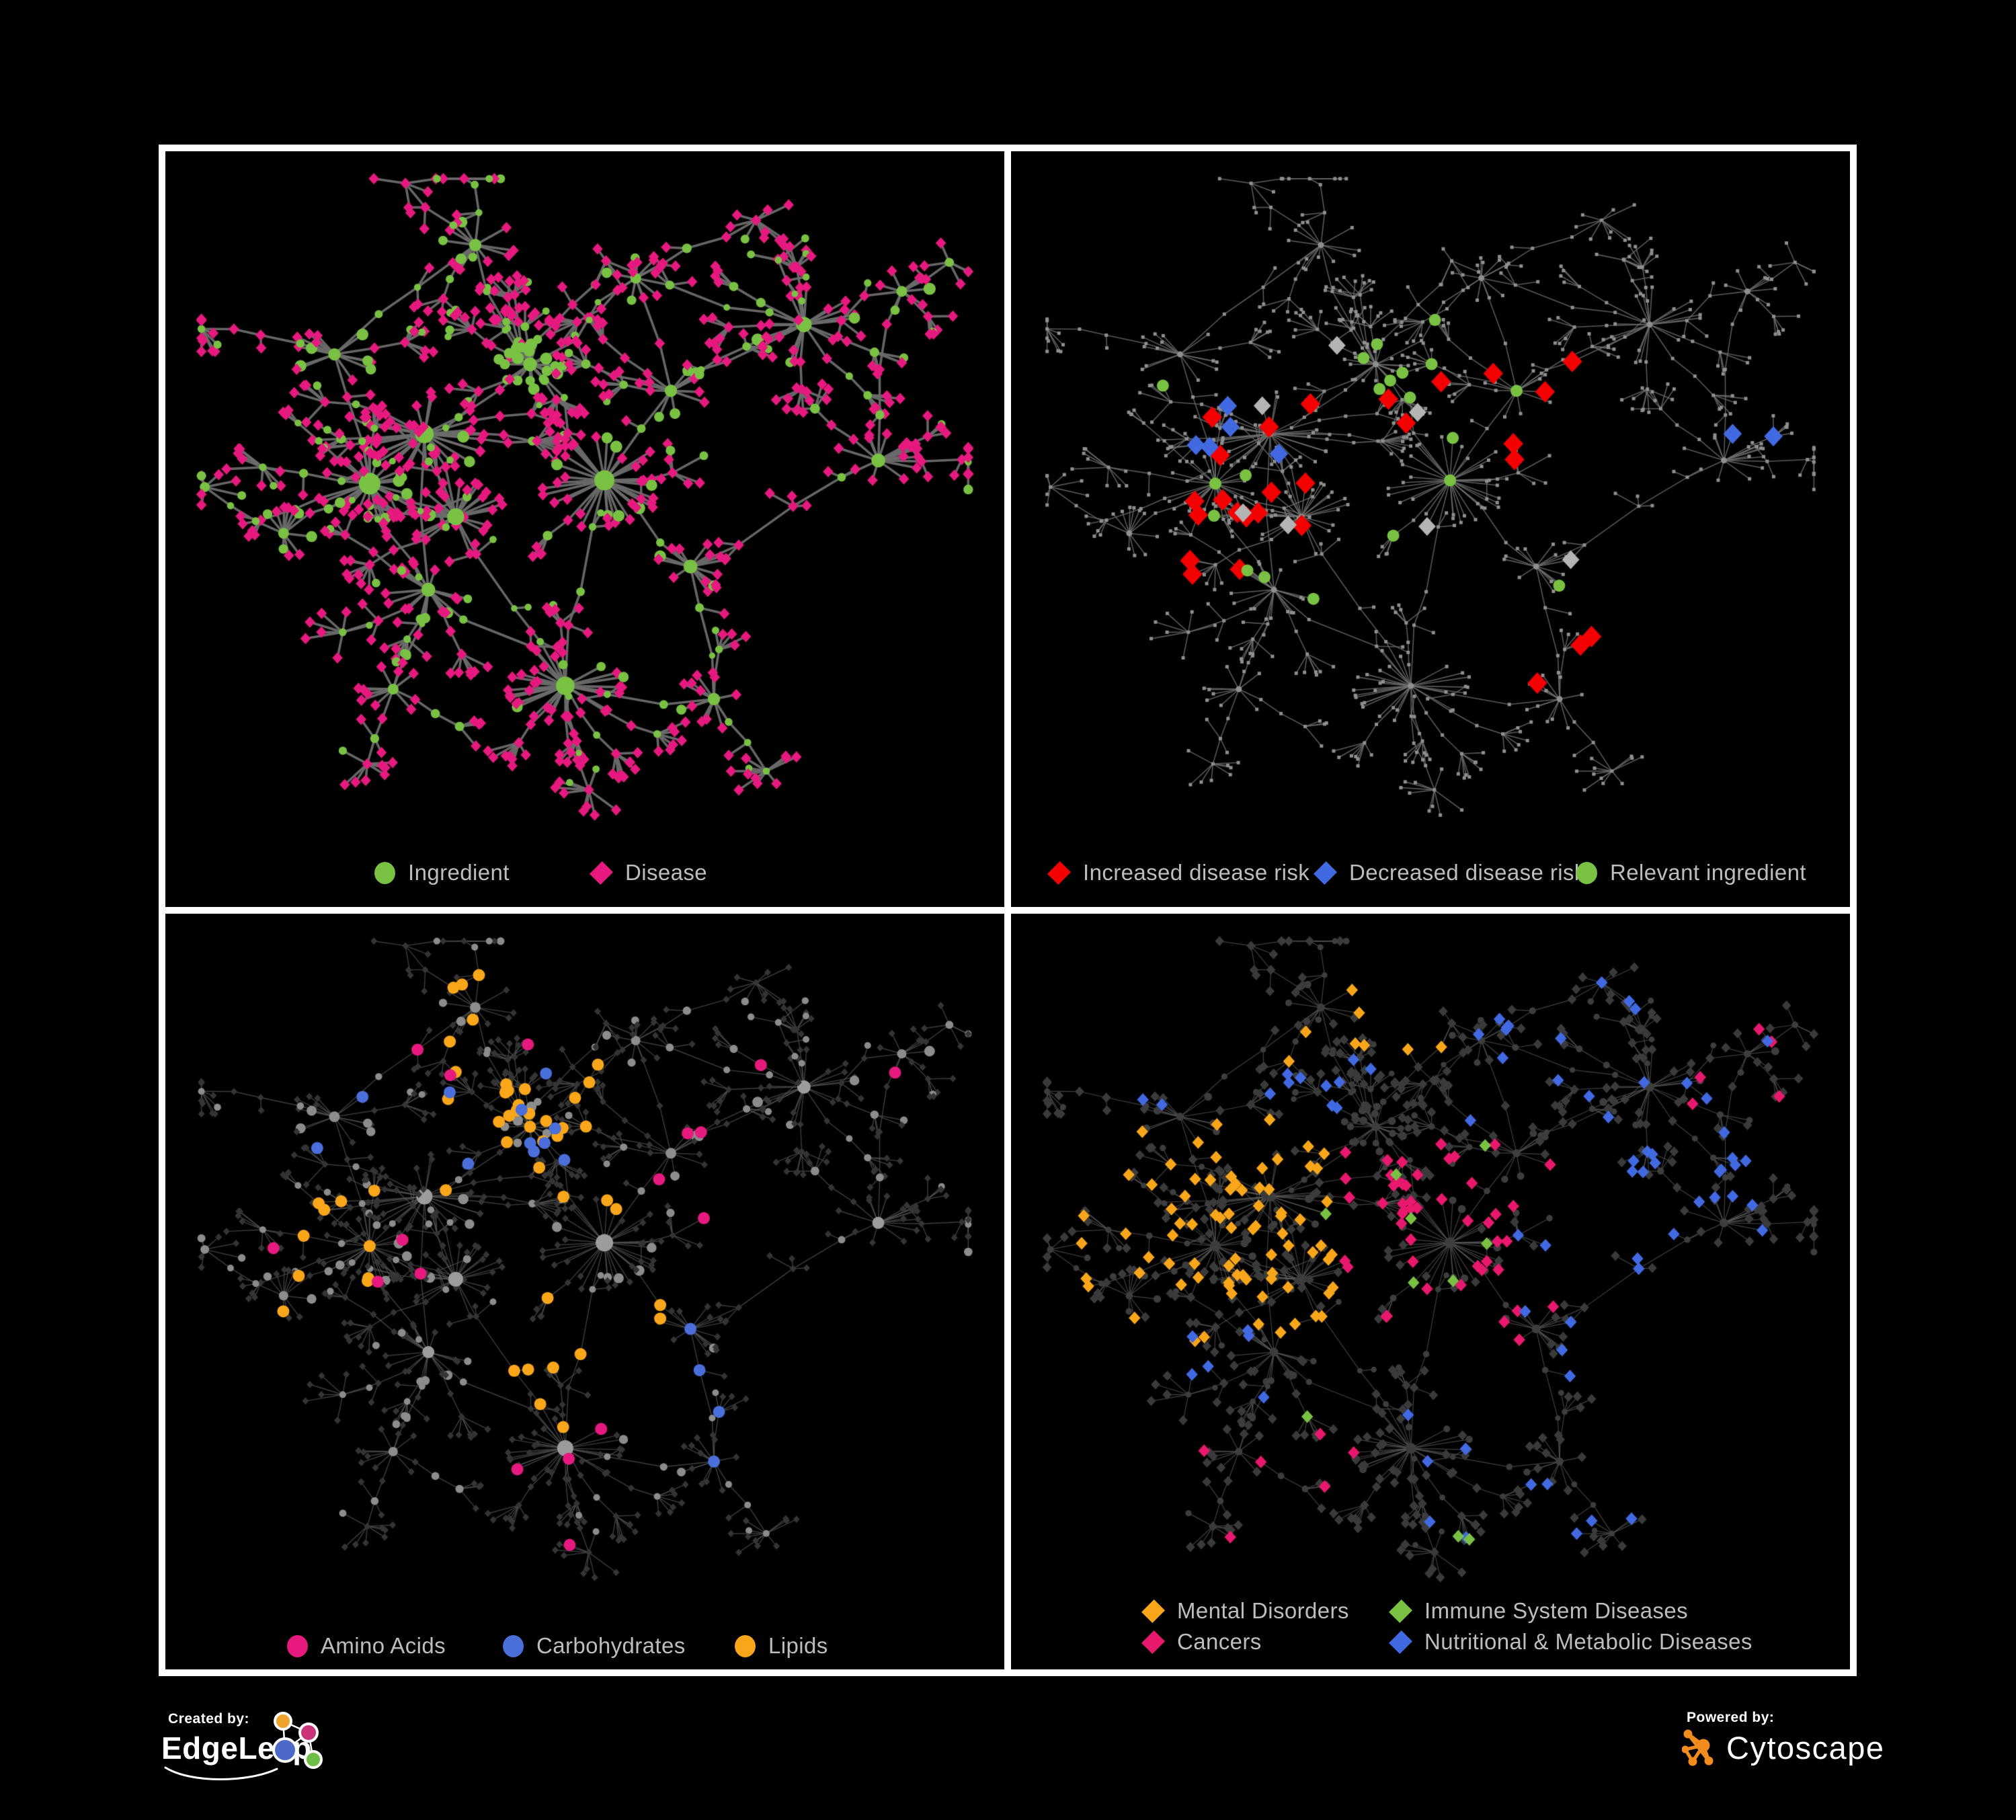  What do you see at coordinates (798, 1645) in the screenshot?
I see `legend-label: Lipids` at bounding box center [798, 1645].